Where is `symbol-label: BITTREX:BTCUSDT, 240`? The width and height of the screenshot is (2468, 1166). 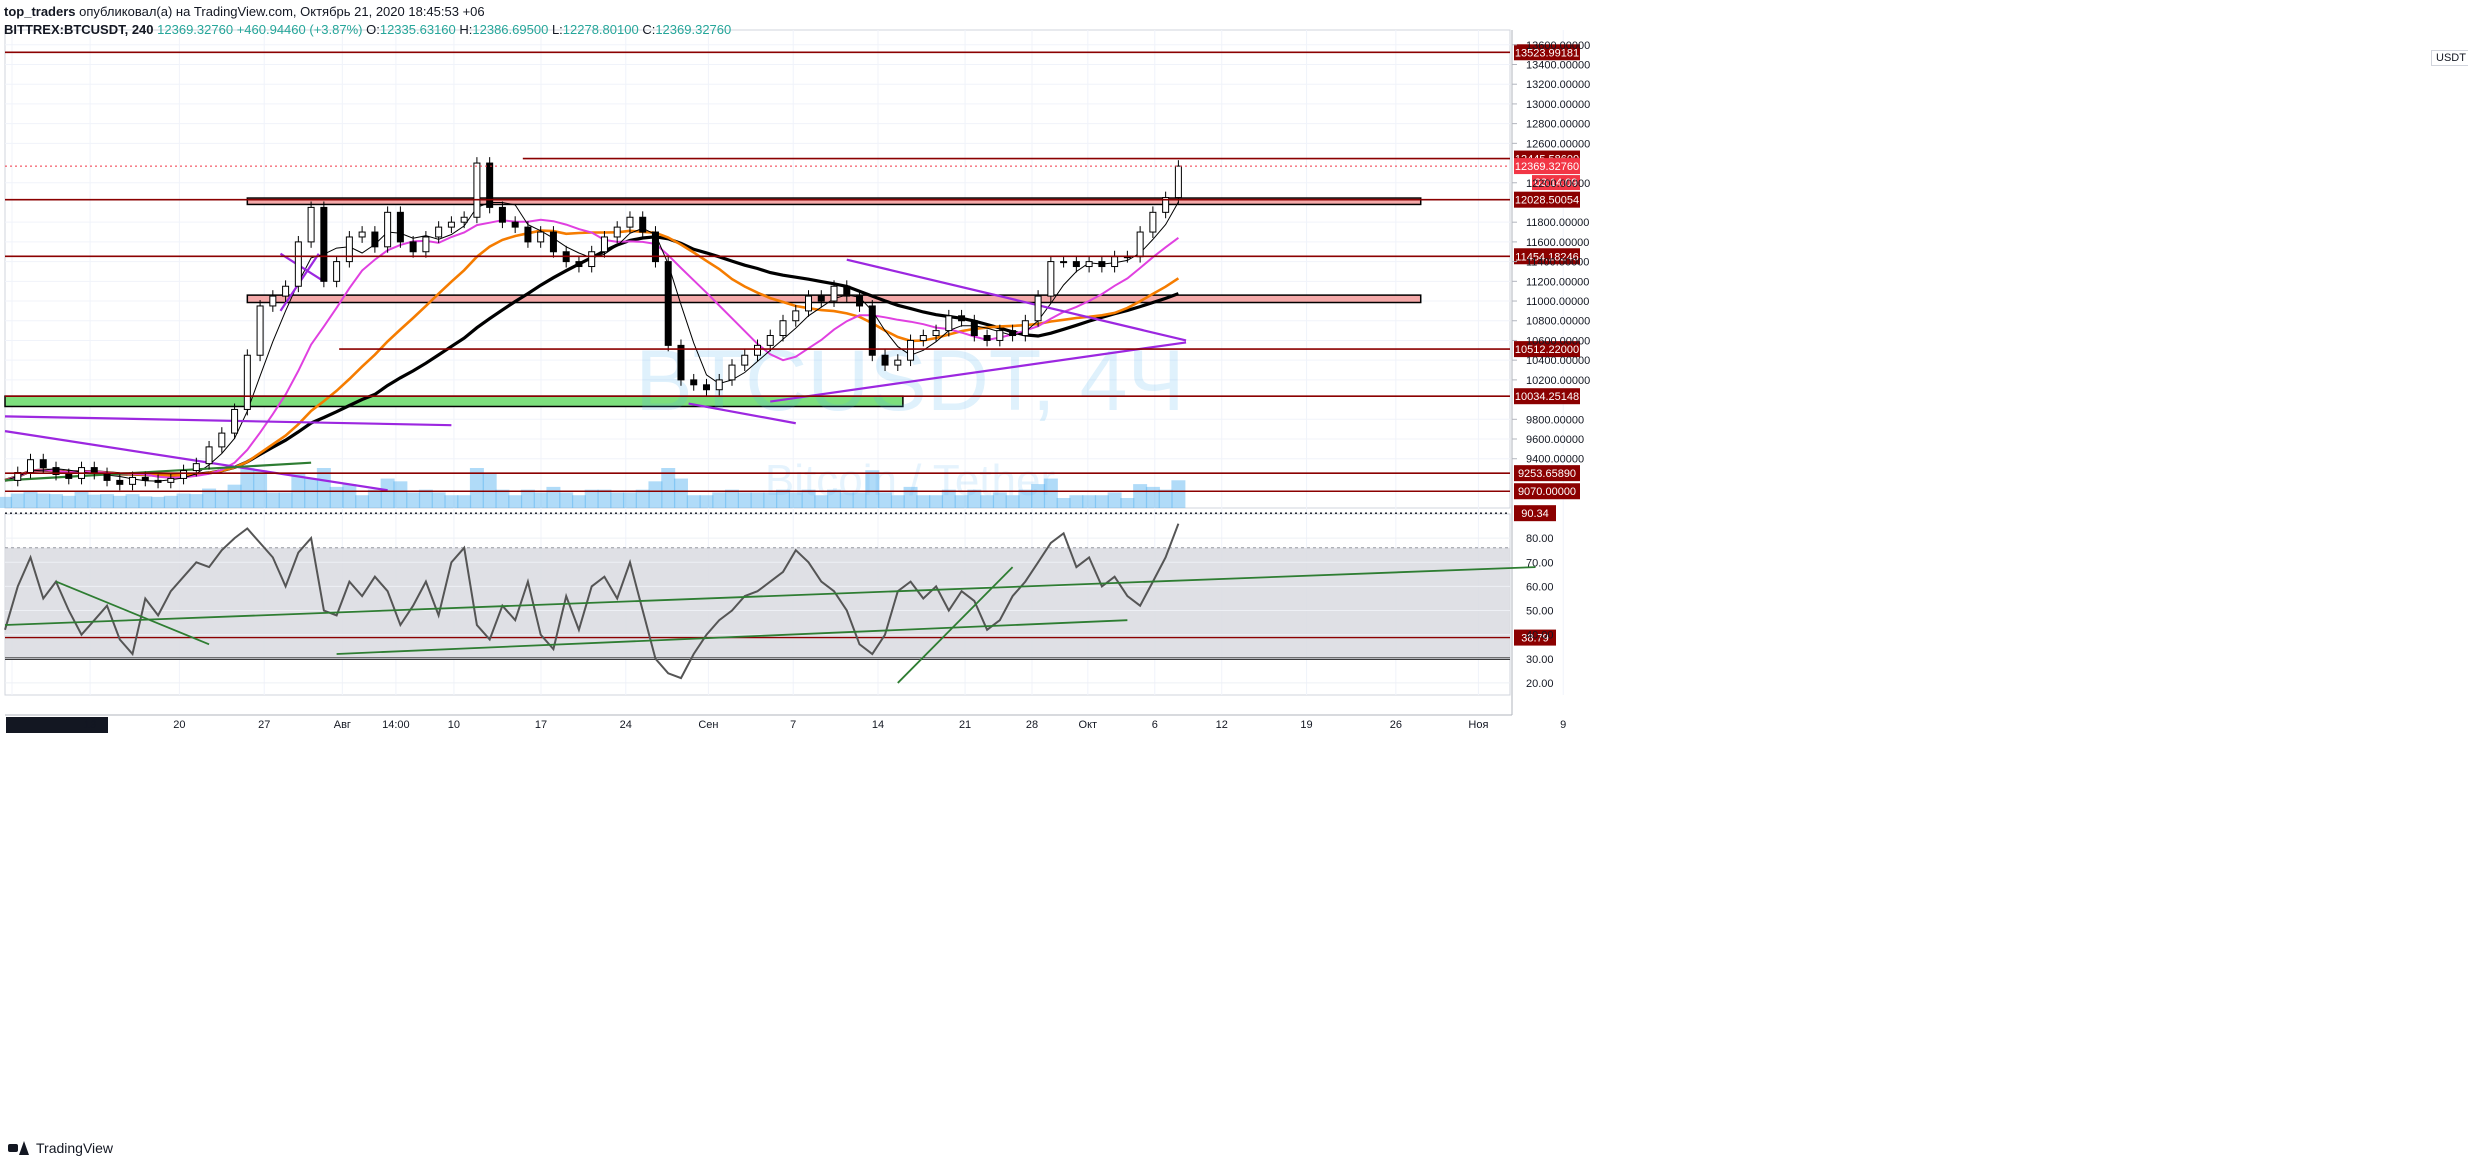 symbol-label: BITTREX:BTCUSDT, 240 is located at coordinates (79, 29).